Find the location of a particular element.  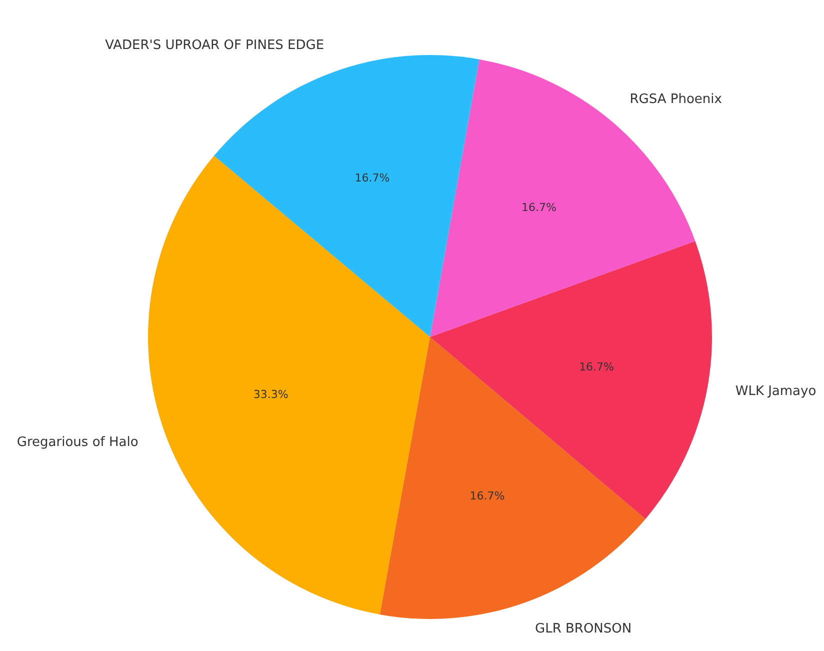

slice-label: VADER'S UPROAR OF PINES EDGE is located at coordinates (214, 45).